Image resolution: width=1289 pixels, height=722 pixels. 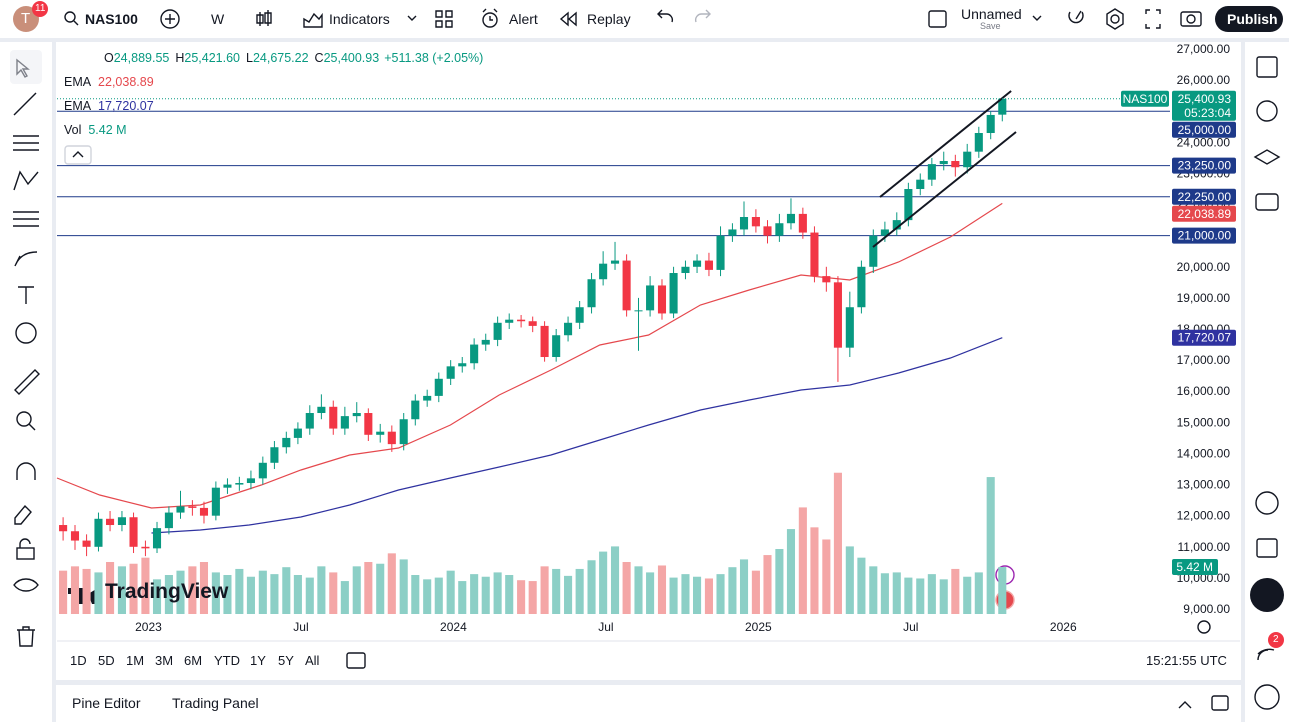 I want to click on calendar-icon, so click(x=1267, y=548).